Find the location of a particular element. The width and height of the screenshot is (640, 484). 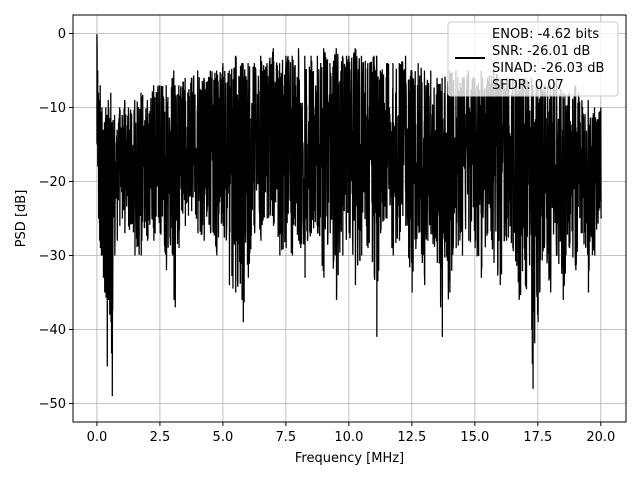

legend-line-sfdr: SFDR: 0.07 is located at coordinates (528, 85).